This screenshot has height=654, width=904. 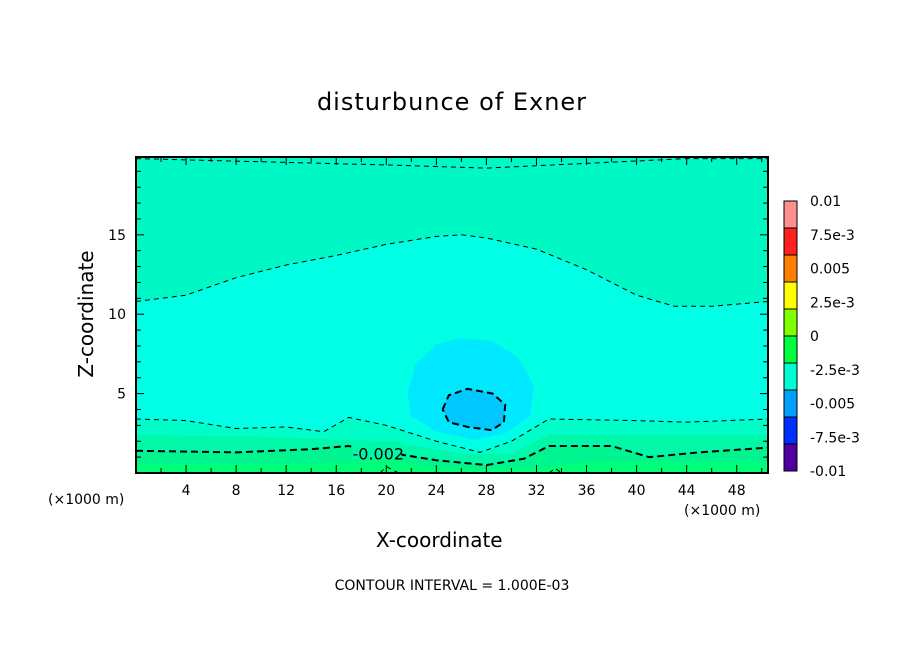 I want to click on x-tick-label: 4, so click(x=186, y=491).